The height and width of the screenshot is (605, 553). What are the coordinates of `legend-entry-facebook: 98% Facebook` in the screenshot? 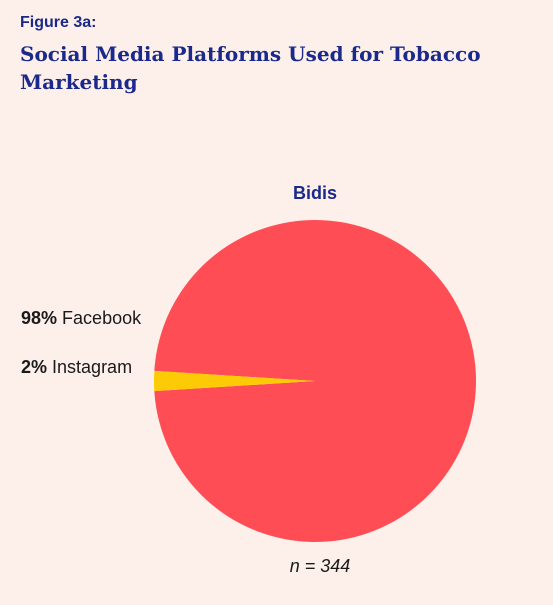 It's located at (81, 318).